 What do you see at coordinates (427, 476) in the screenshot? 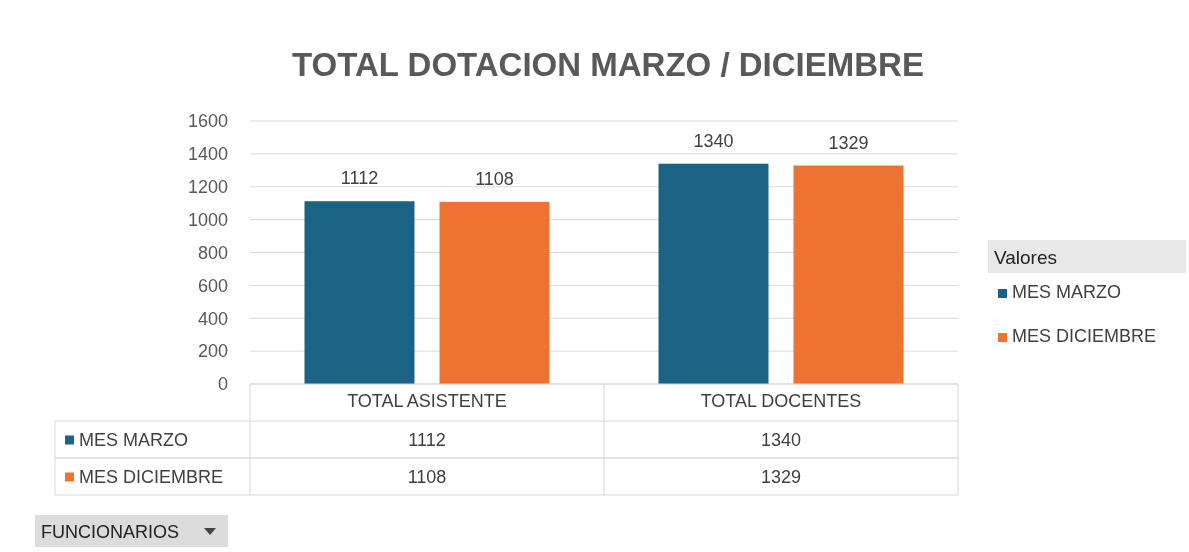
I see `text: 1108` at bounding box center [427, 476].